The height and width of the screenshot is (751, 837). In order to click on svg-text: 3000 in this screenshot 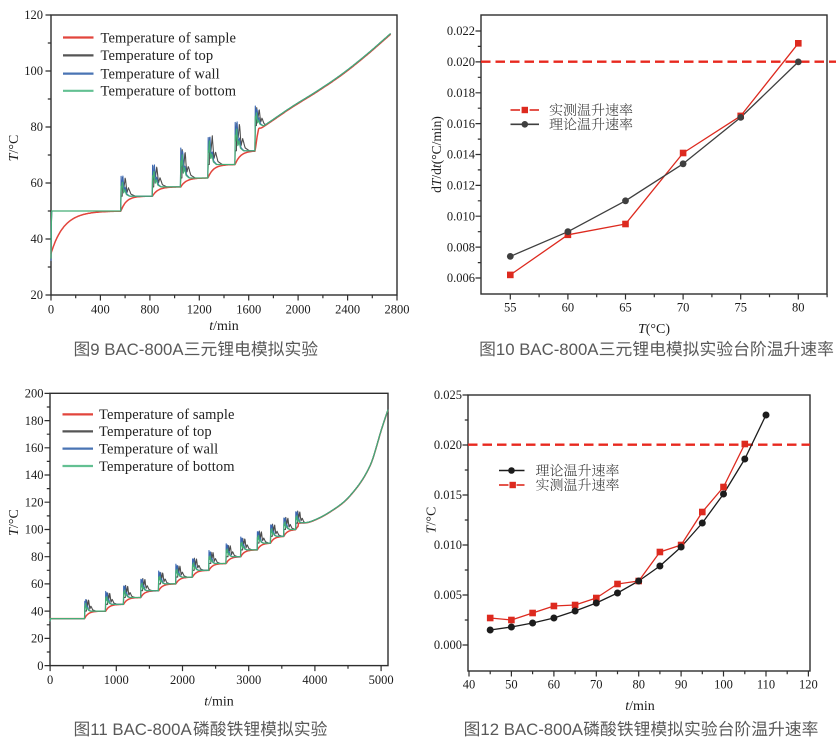, I will do `click(248, 680)`.